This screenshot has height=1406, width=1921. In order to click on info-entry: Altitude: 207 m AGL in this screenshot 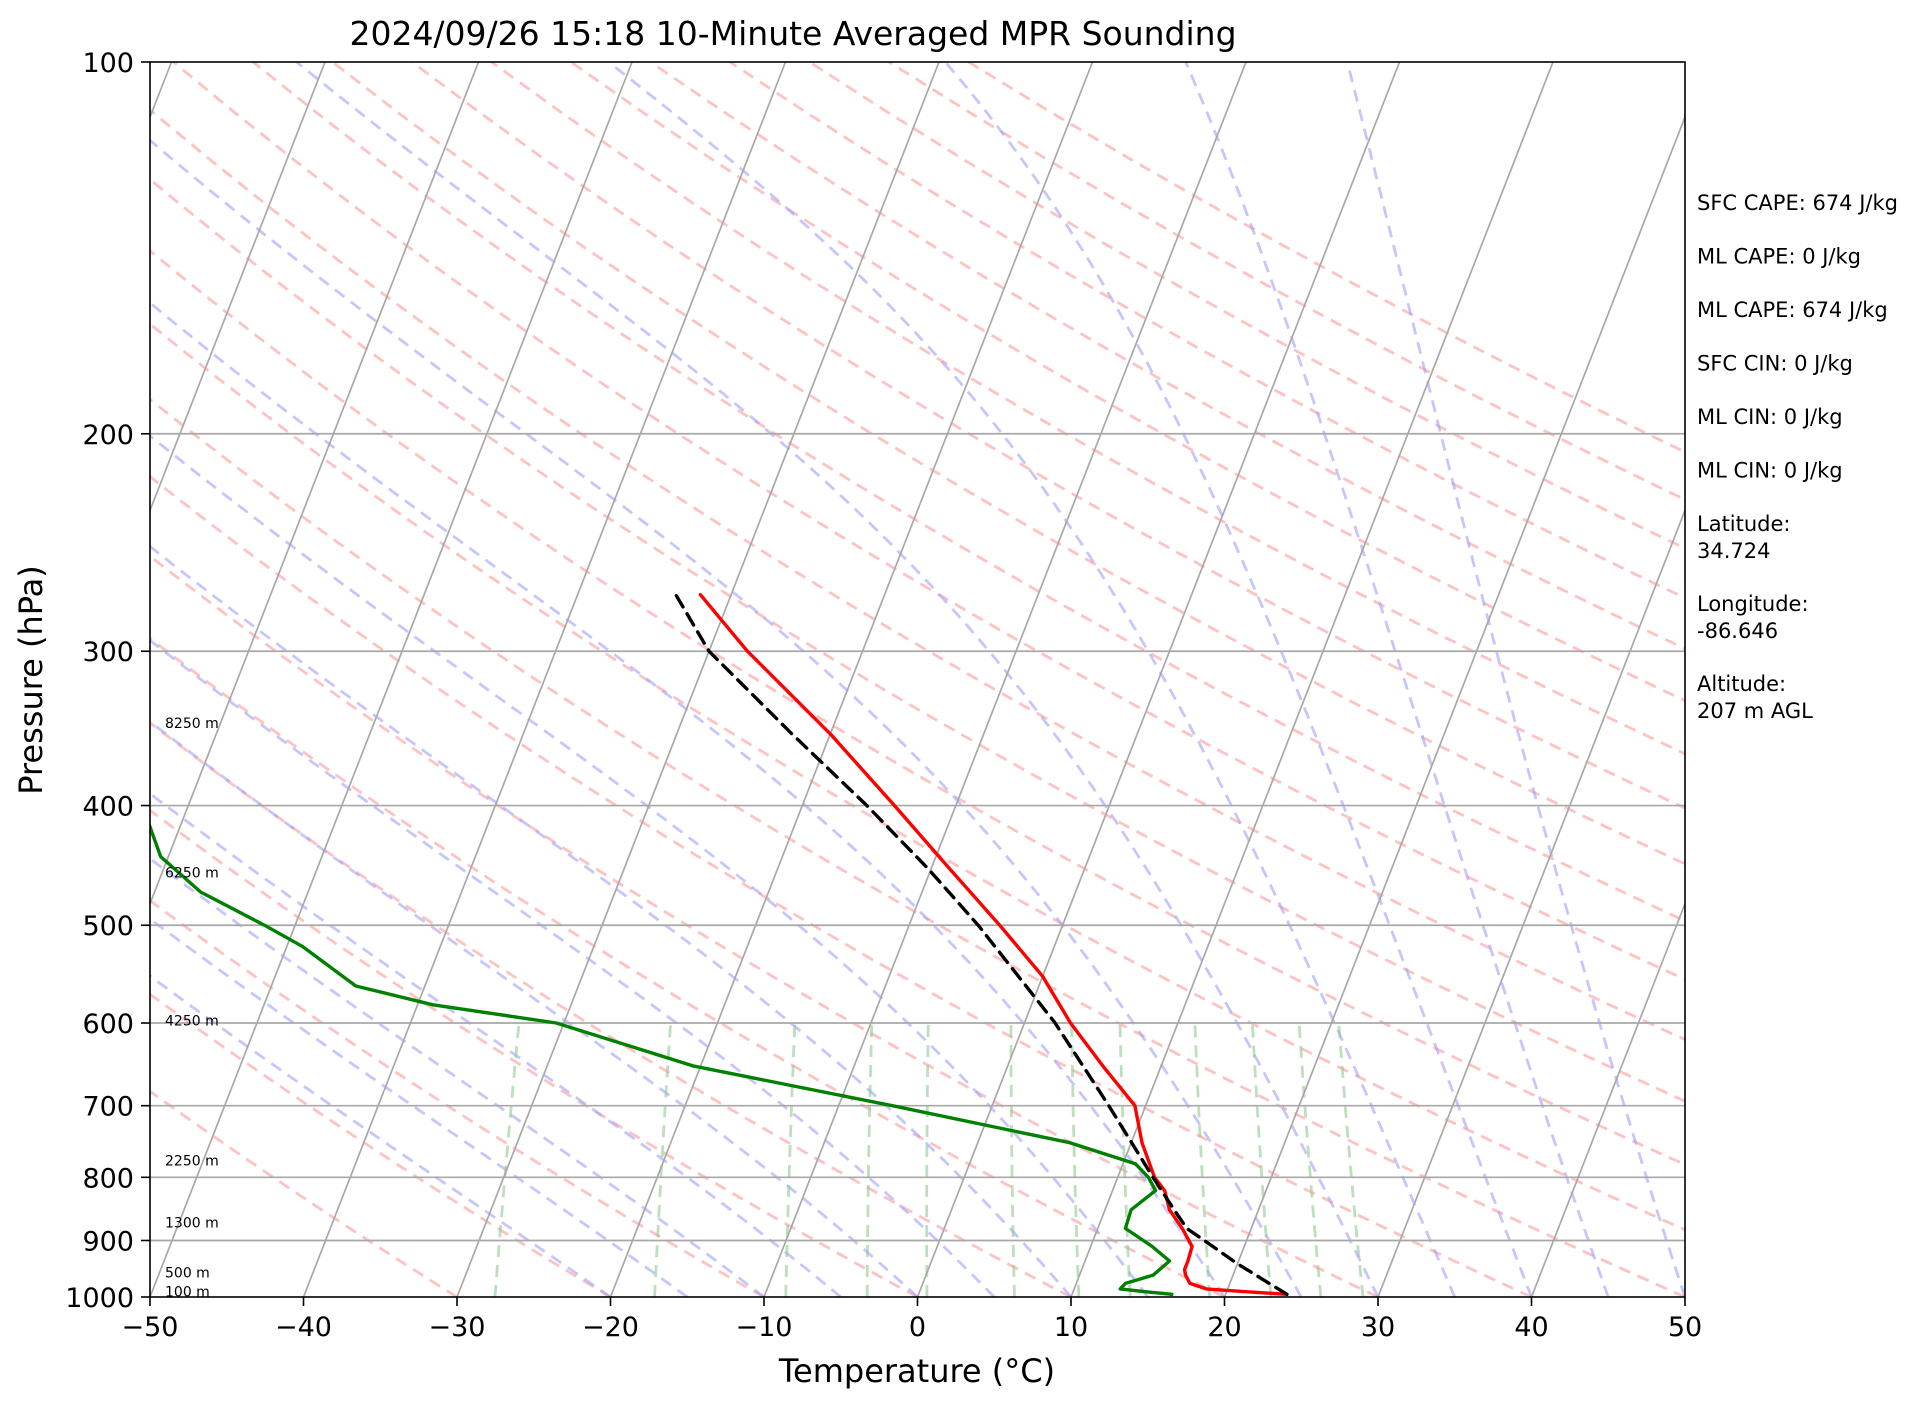, I will do `click(1755, 697)`.